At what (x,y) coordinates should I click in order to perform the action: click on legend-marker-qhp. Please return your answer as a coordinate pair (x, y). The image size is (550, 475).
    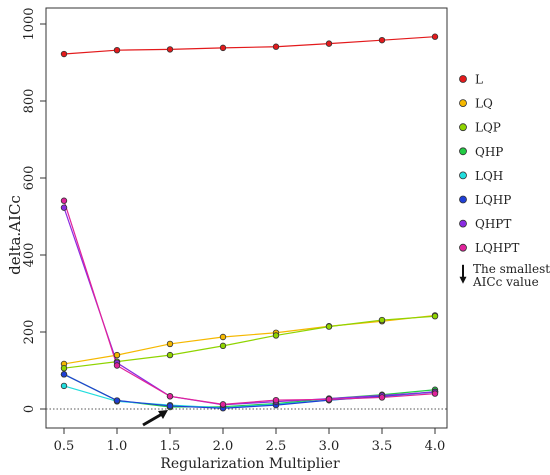
    Looking at the image, I should click on (463, 151).